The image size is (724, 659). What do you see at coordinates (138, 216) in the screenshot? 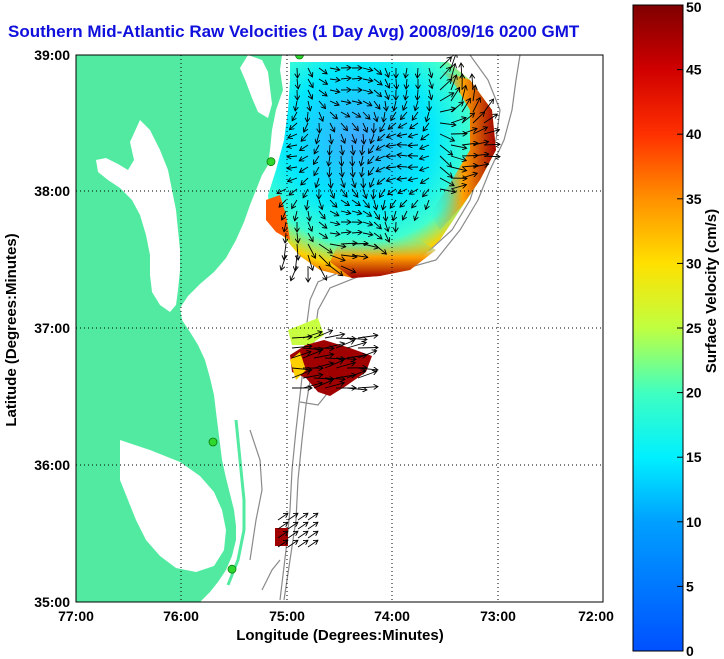
I see `chesapeake-bay` at bounding box center [138, 216].